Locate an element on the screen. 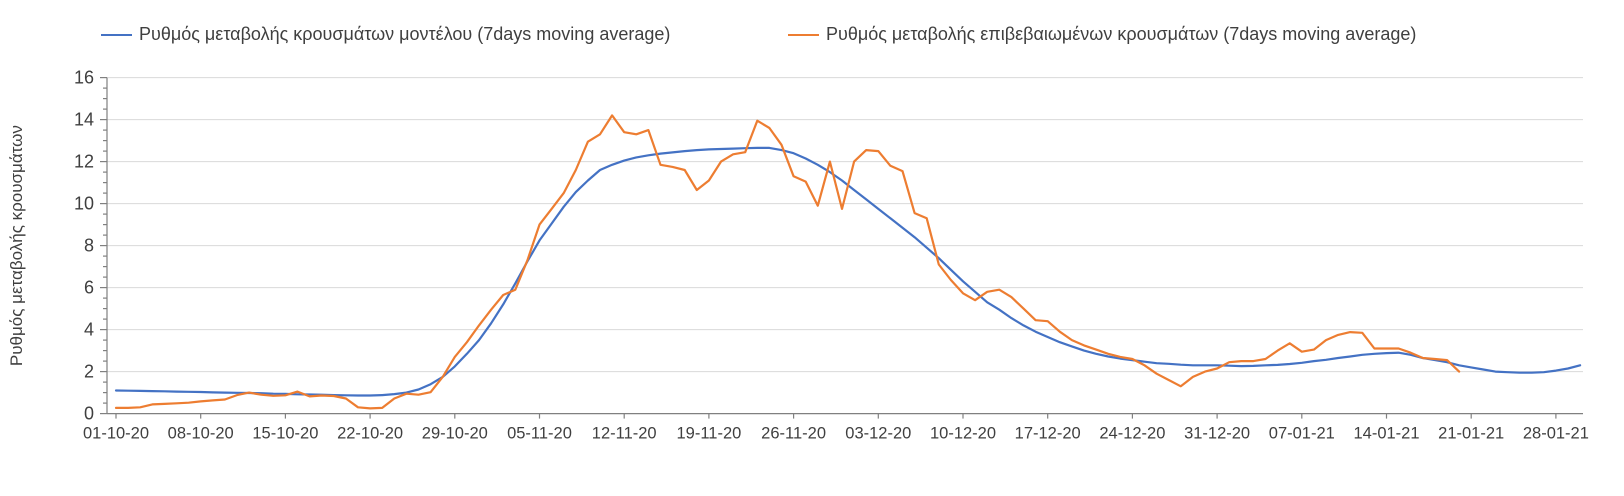  confirmed-line-swatch is located at coordinates (803, 34).